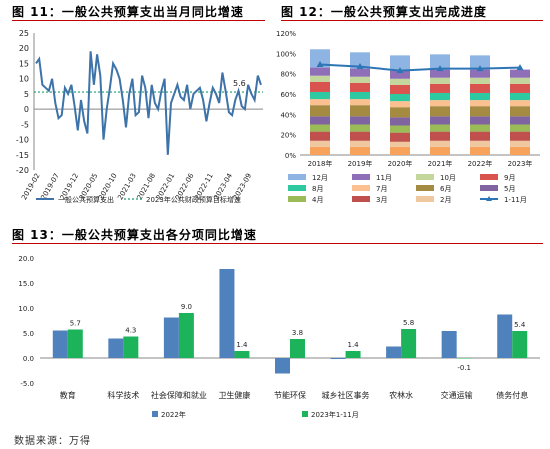 This screenshot has height=449, width=550. Describe the element at coordinates (290, 156) in the screenshot. I see `fig12-y-tick-label: 0%` at that location.